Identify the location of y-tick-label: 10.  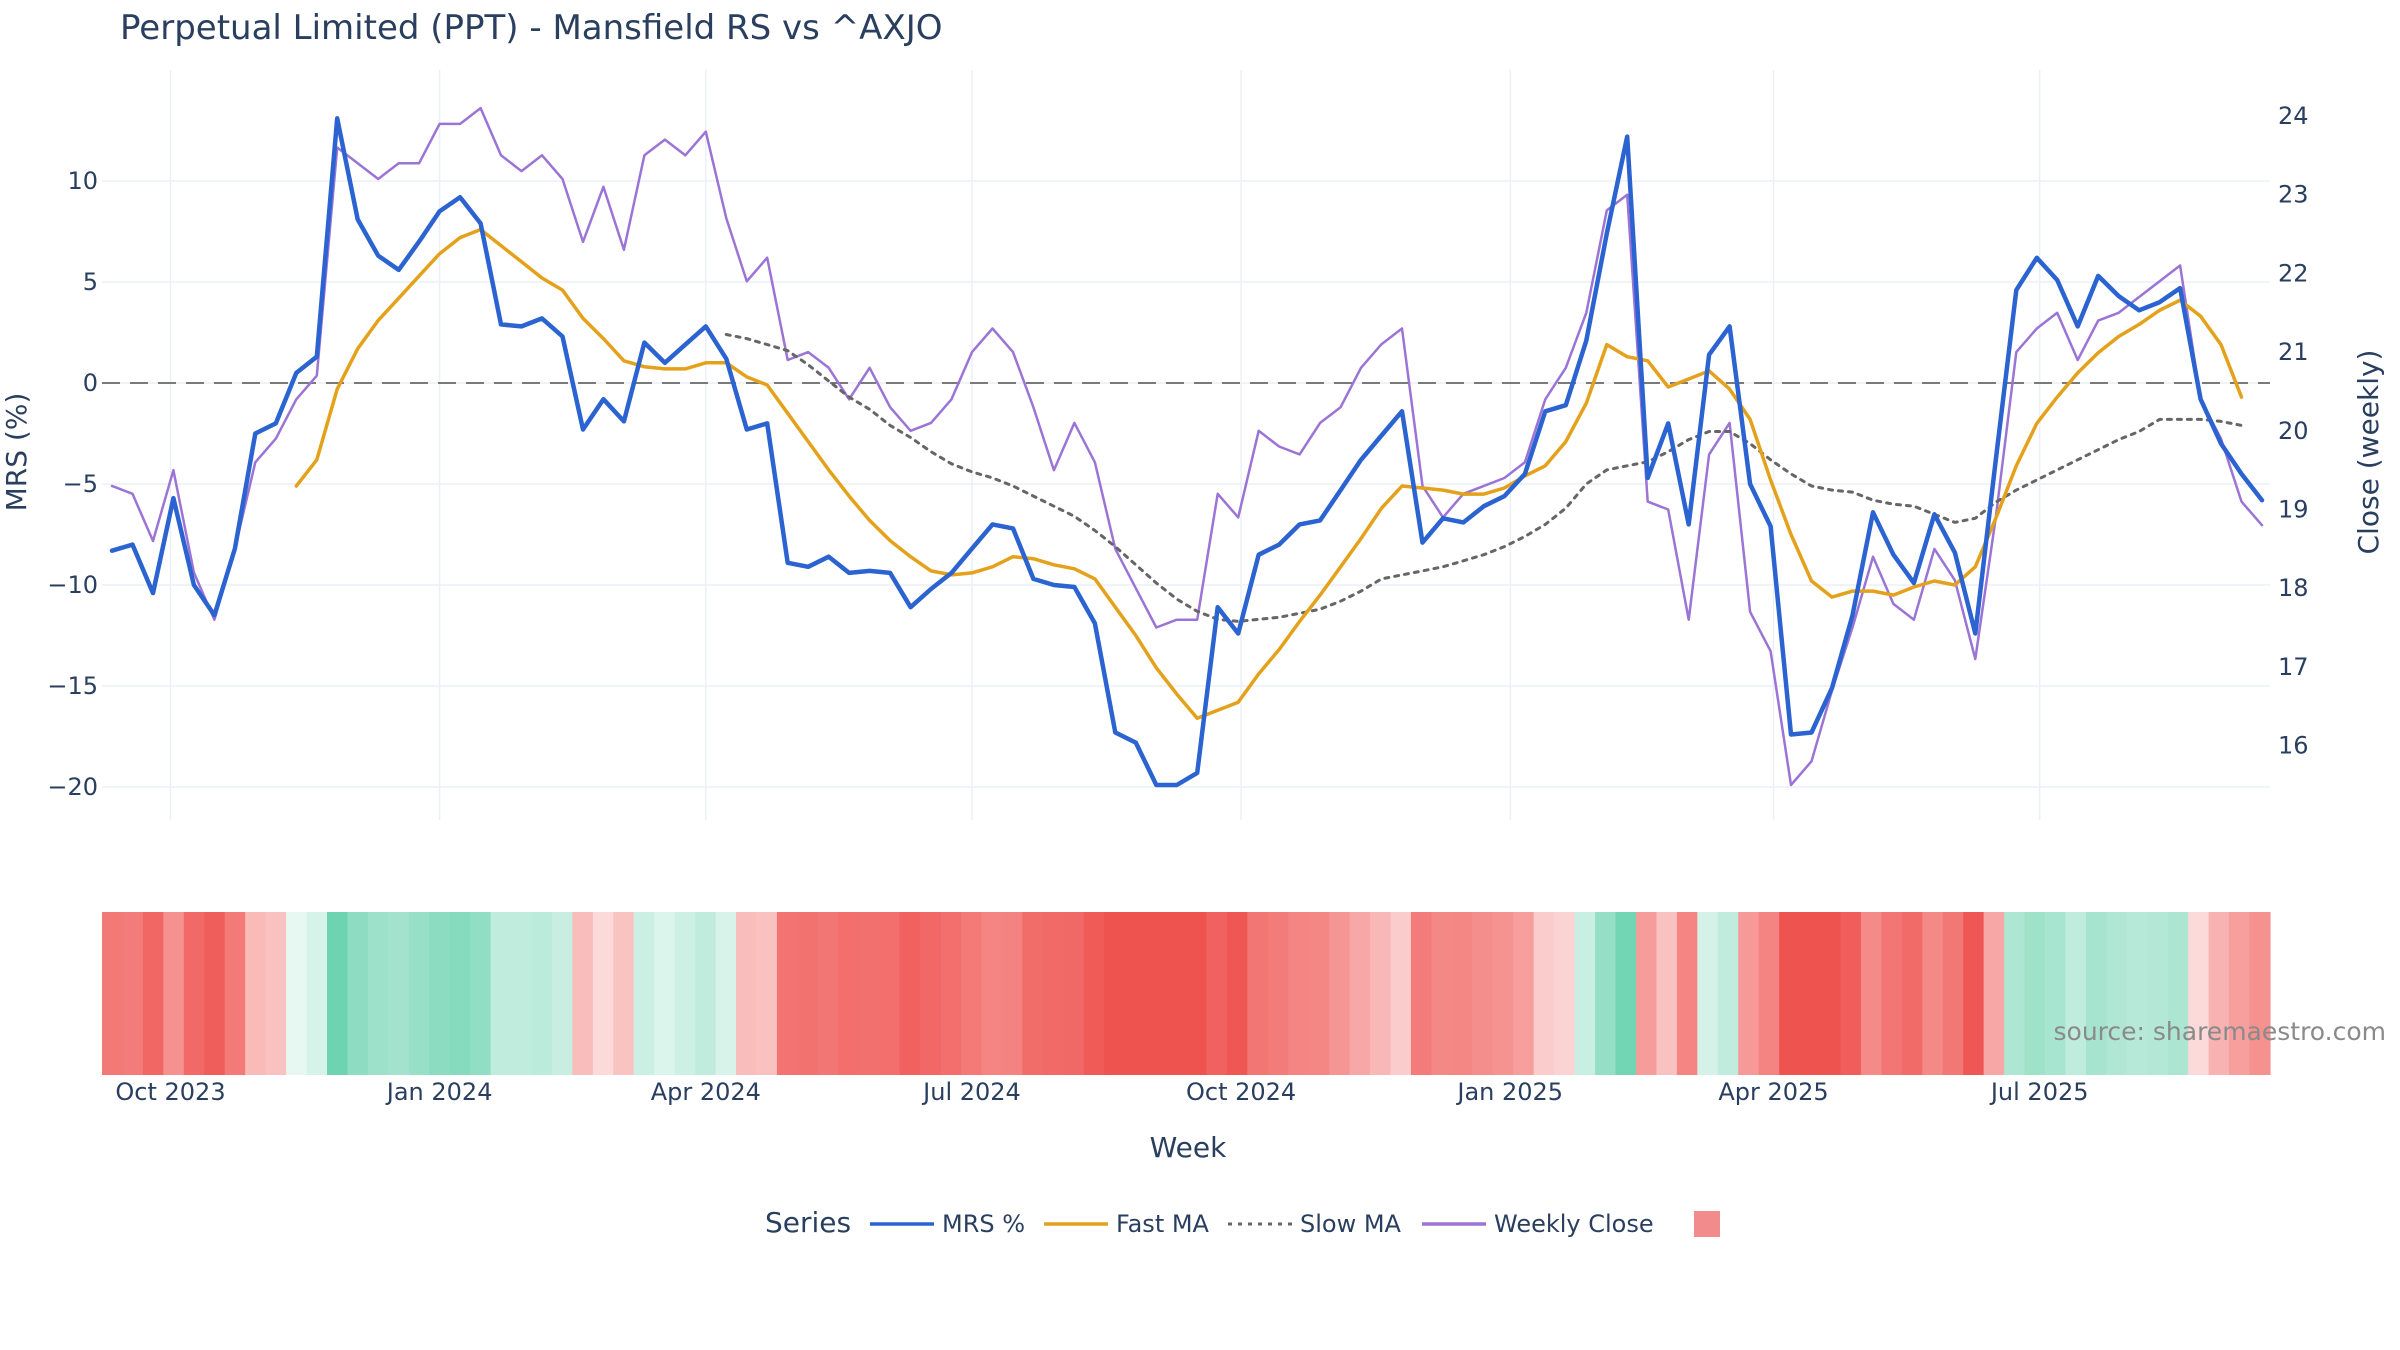
(82, 181).